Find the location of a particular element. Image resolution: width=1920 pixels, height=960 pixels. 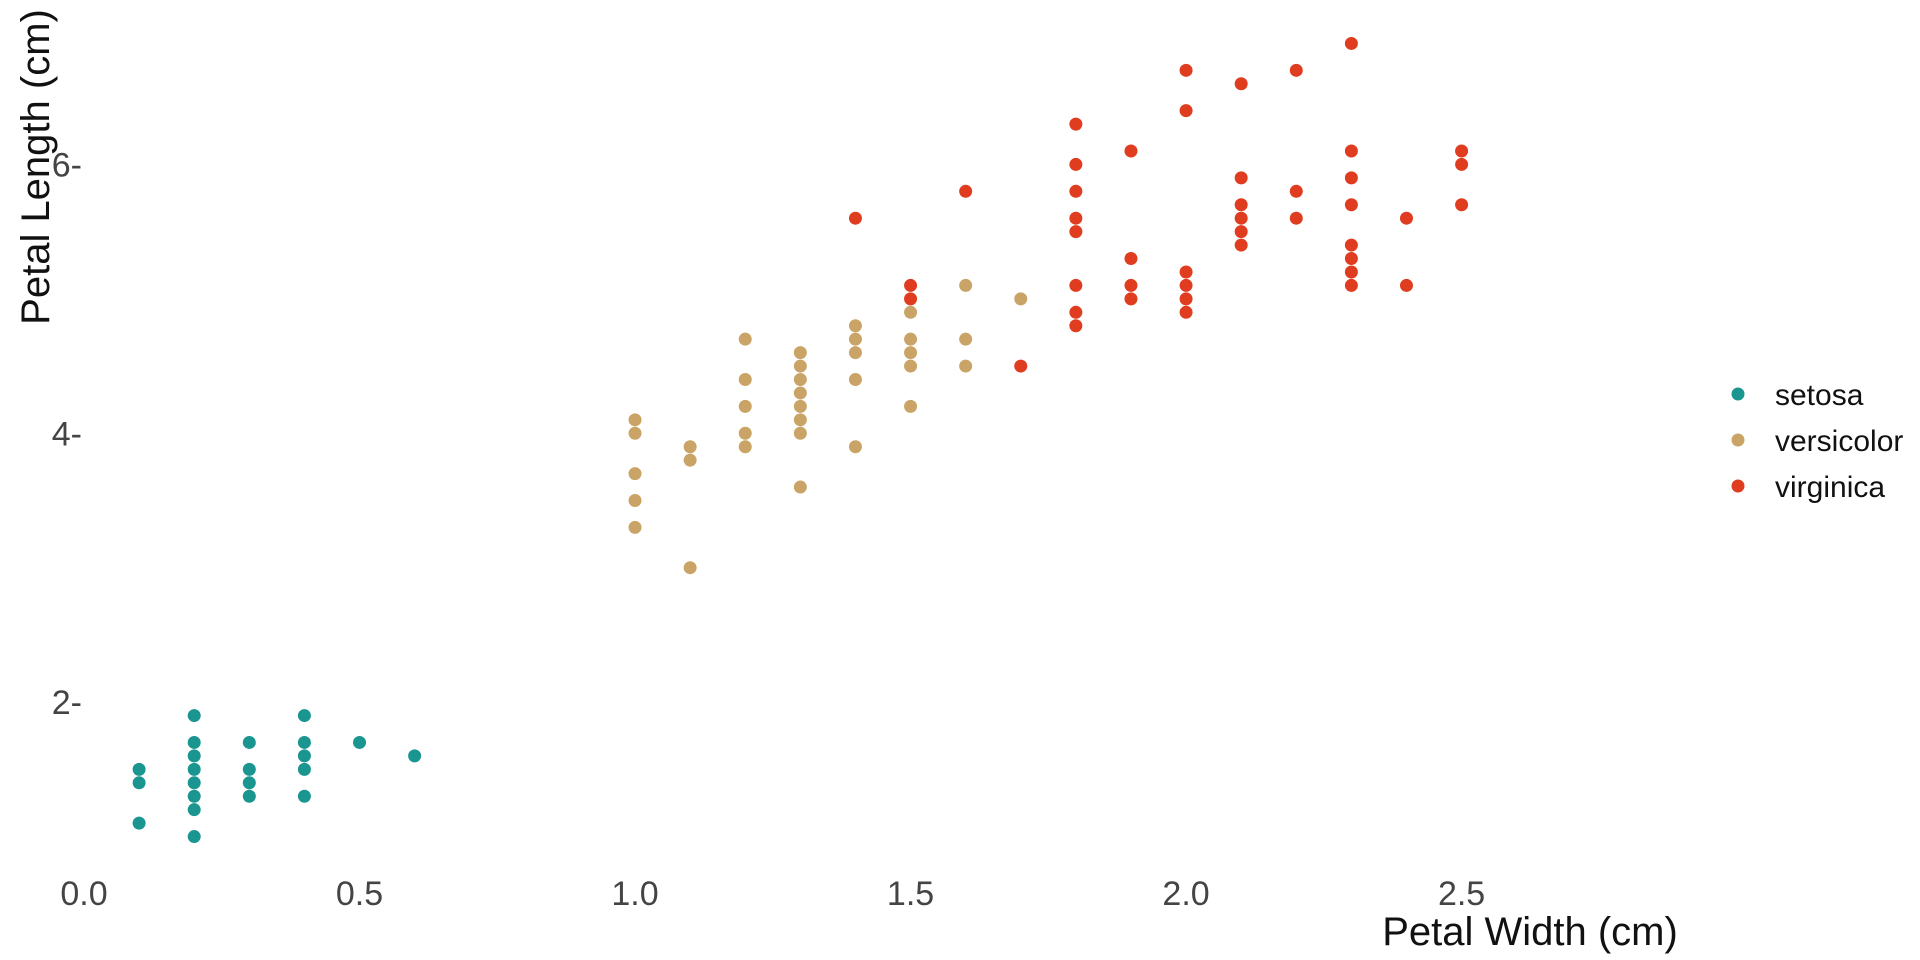

y-axis-title: Petal Length (cm) is located at coordinates (36, 167).